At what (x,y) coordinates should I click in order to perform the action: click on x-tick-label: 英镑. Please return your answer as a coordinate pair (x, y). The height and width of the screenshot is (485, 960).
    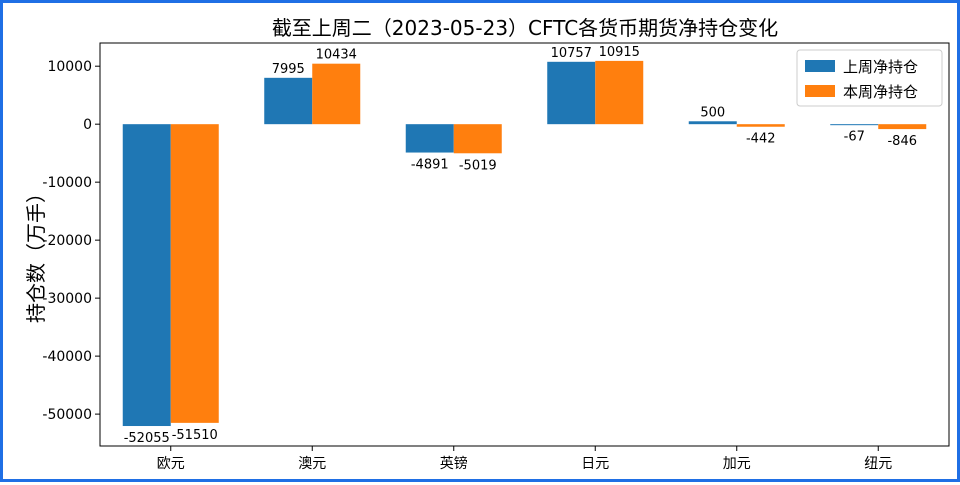
    Looking at the image, I should click on (454, 463).